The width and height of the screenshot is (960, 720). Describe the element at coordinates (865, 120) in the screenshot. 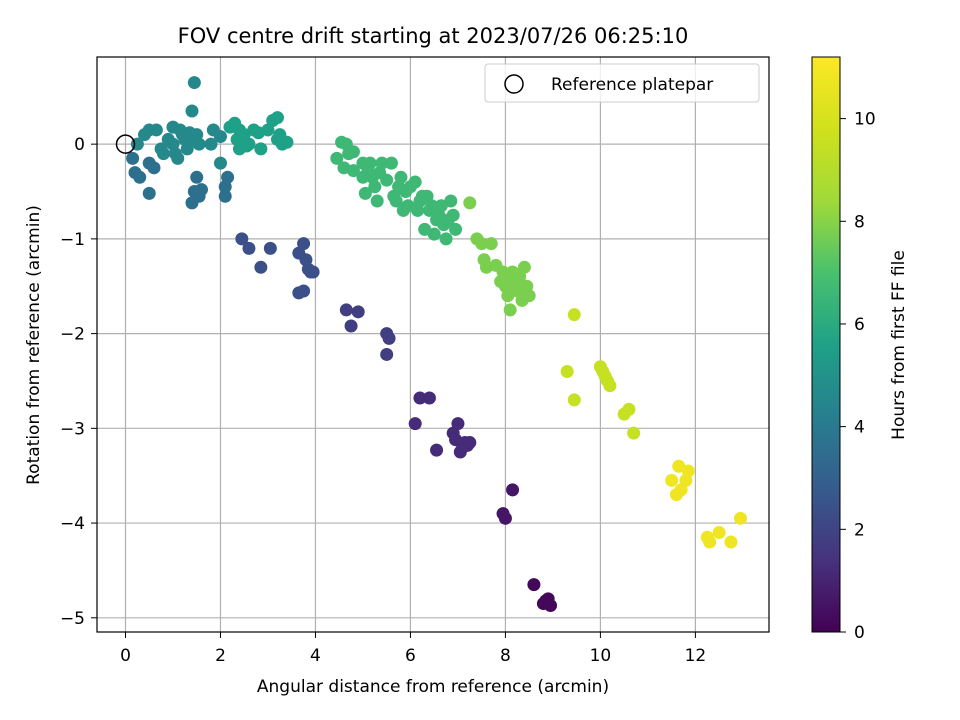

I see `colorbar-tick-label: 10` at that location.